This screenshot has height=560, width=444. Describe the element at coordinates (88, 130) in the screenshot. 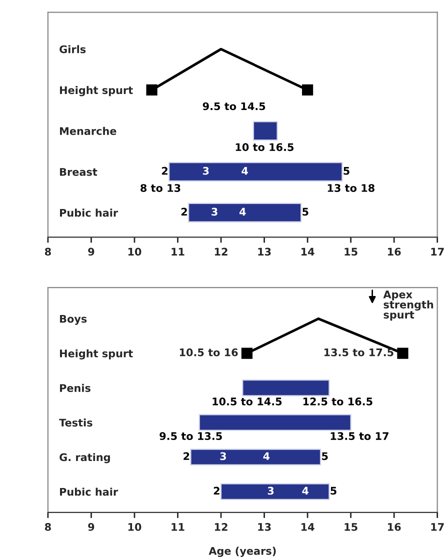

I see `y-tick-label: Menarche` at that location.